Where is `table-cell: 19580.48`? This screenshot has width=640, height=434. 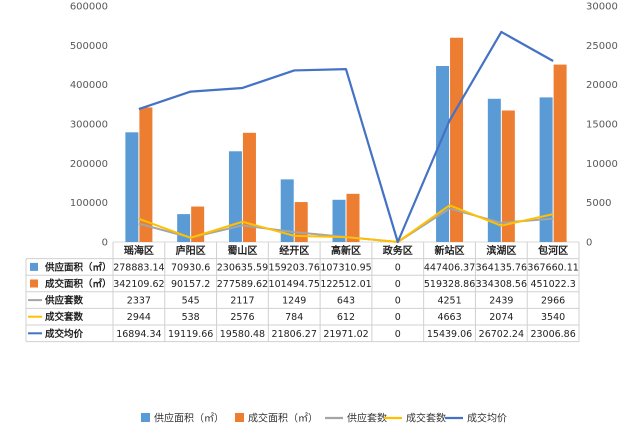
table-cell: 19580.48 is located at coordinates (242, 334).